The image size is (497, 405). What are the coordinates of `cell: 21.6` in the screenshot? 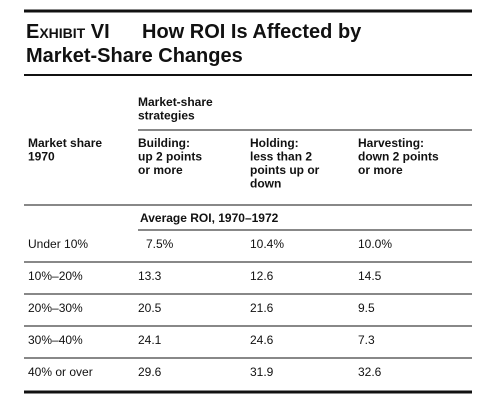 It's located at (262, 308).